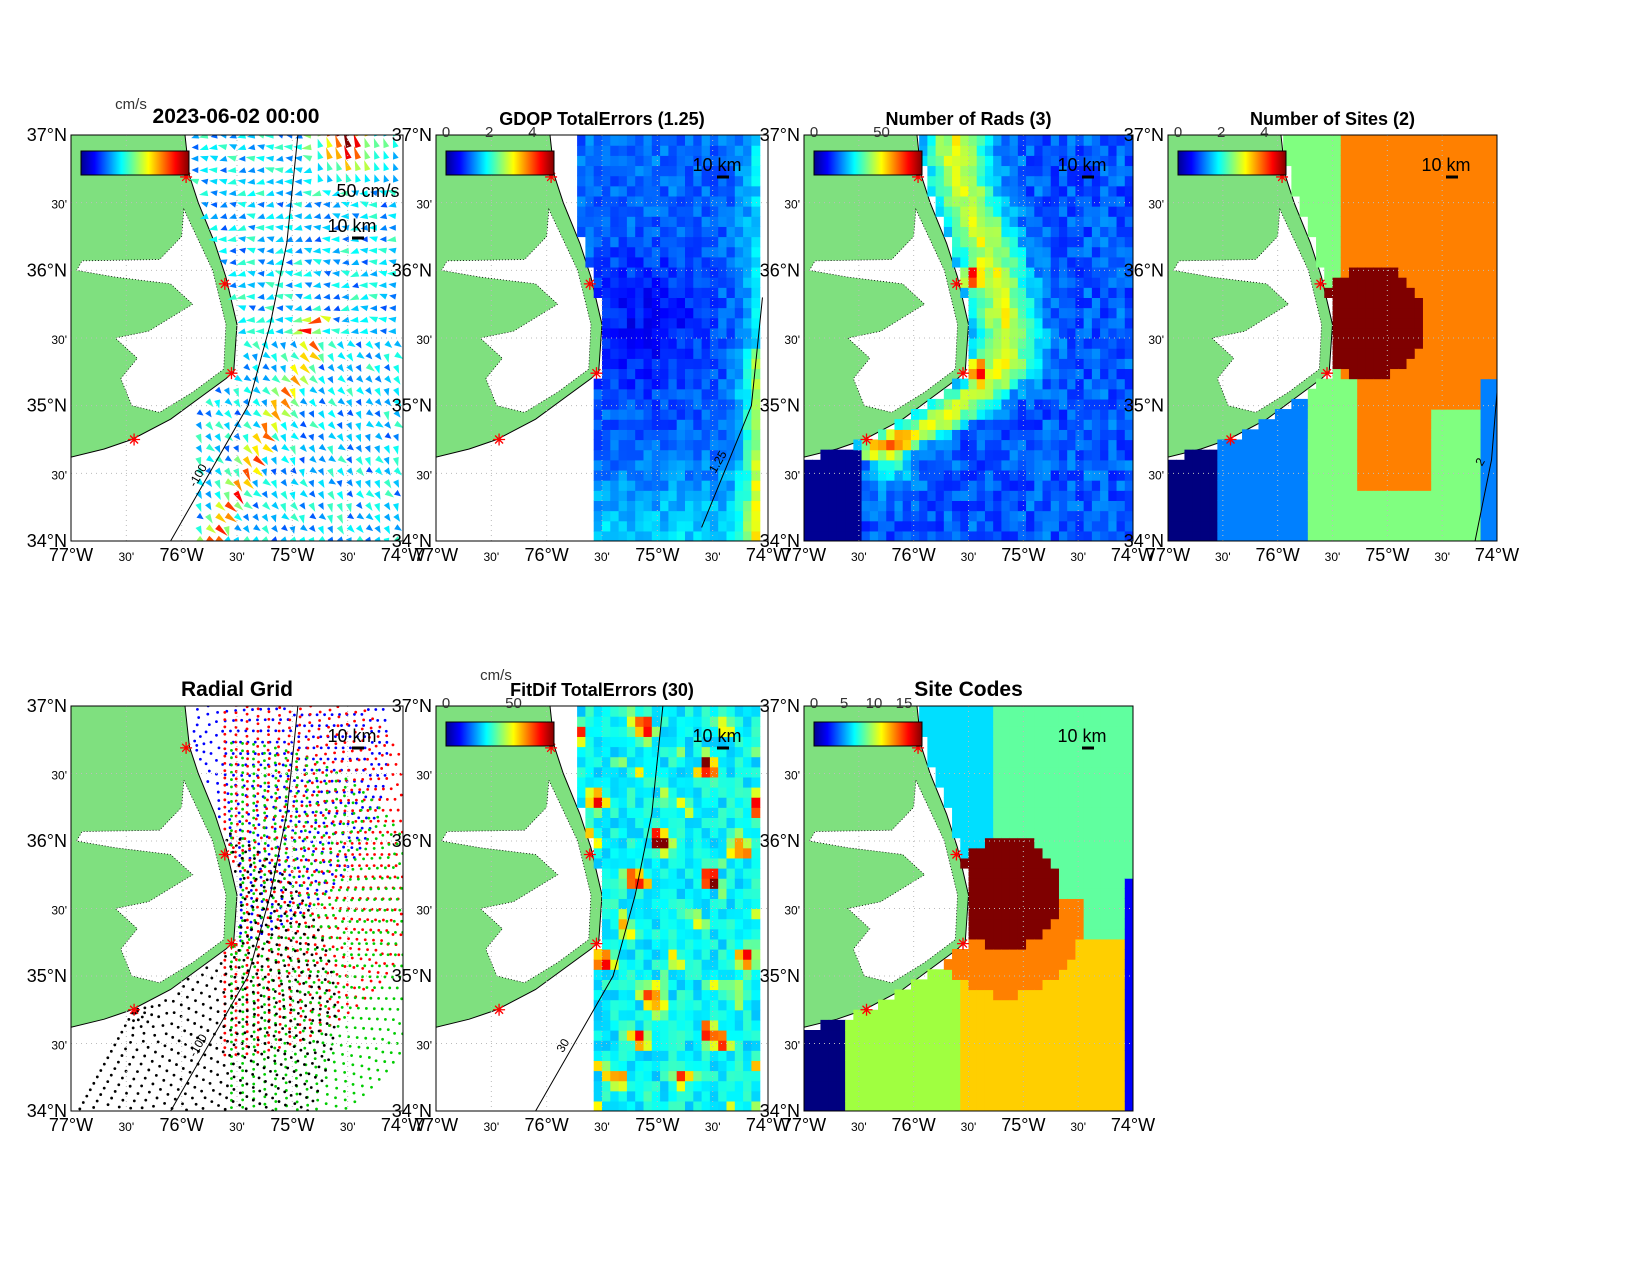 This screenshot has width=1650, height=1275. I want to click on site-marker-icon, so click(963, 373).